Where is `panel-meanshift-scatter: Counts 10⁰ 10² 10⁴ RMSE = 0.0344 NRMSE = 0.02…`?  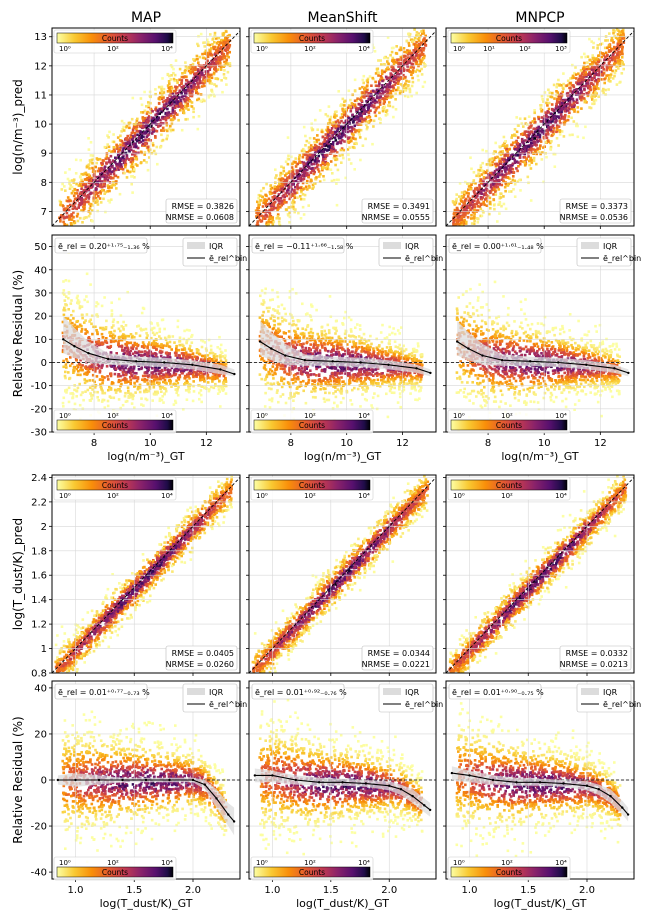
panel-meanshift-scatter: Counts 10⁰ 10² 10⁴ RMSE = 0.0344 NRMSE = 0.02… is located at coordinates (341, 575).